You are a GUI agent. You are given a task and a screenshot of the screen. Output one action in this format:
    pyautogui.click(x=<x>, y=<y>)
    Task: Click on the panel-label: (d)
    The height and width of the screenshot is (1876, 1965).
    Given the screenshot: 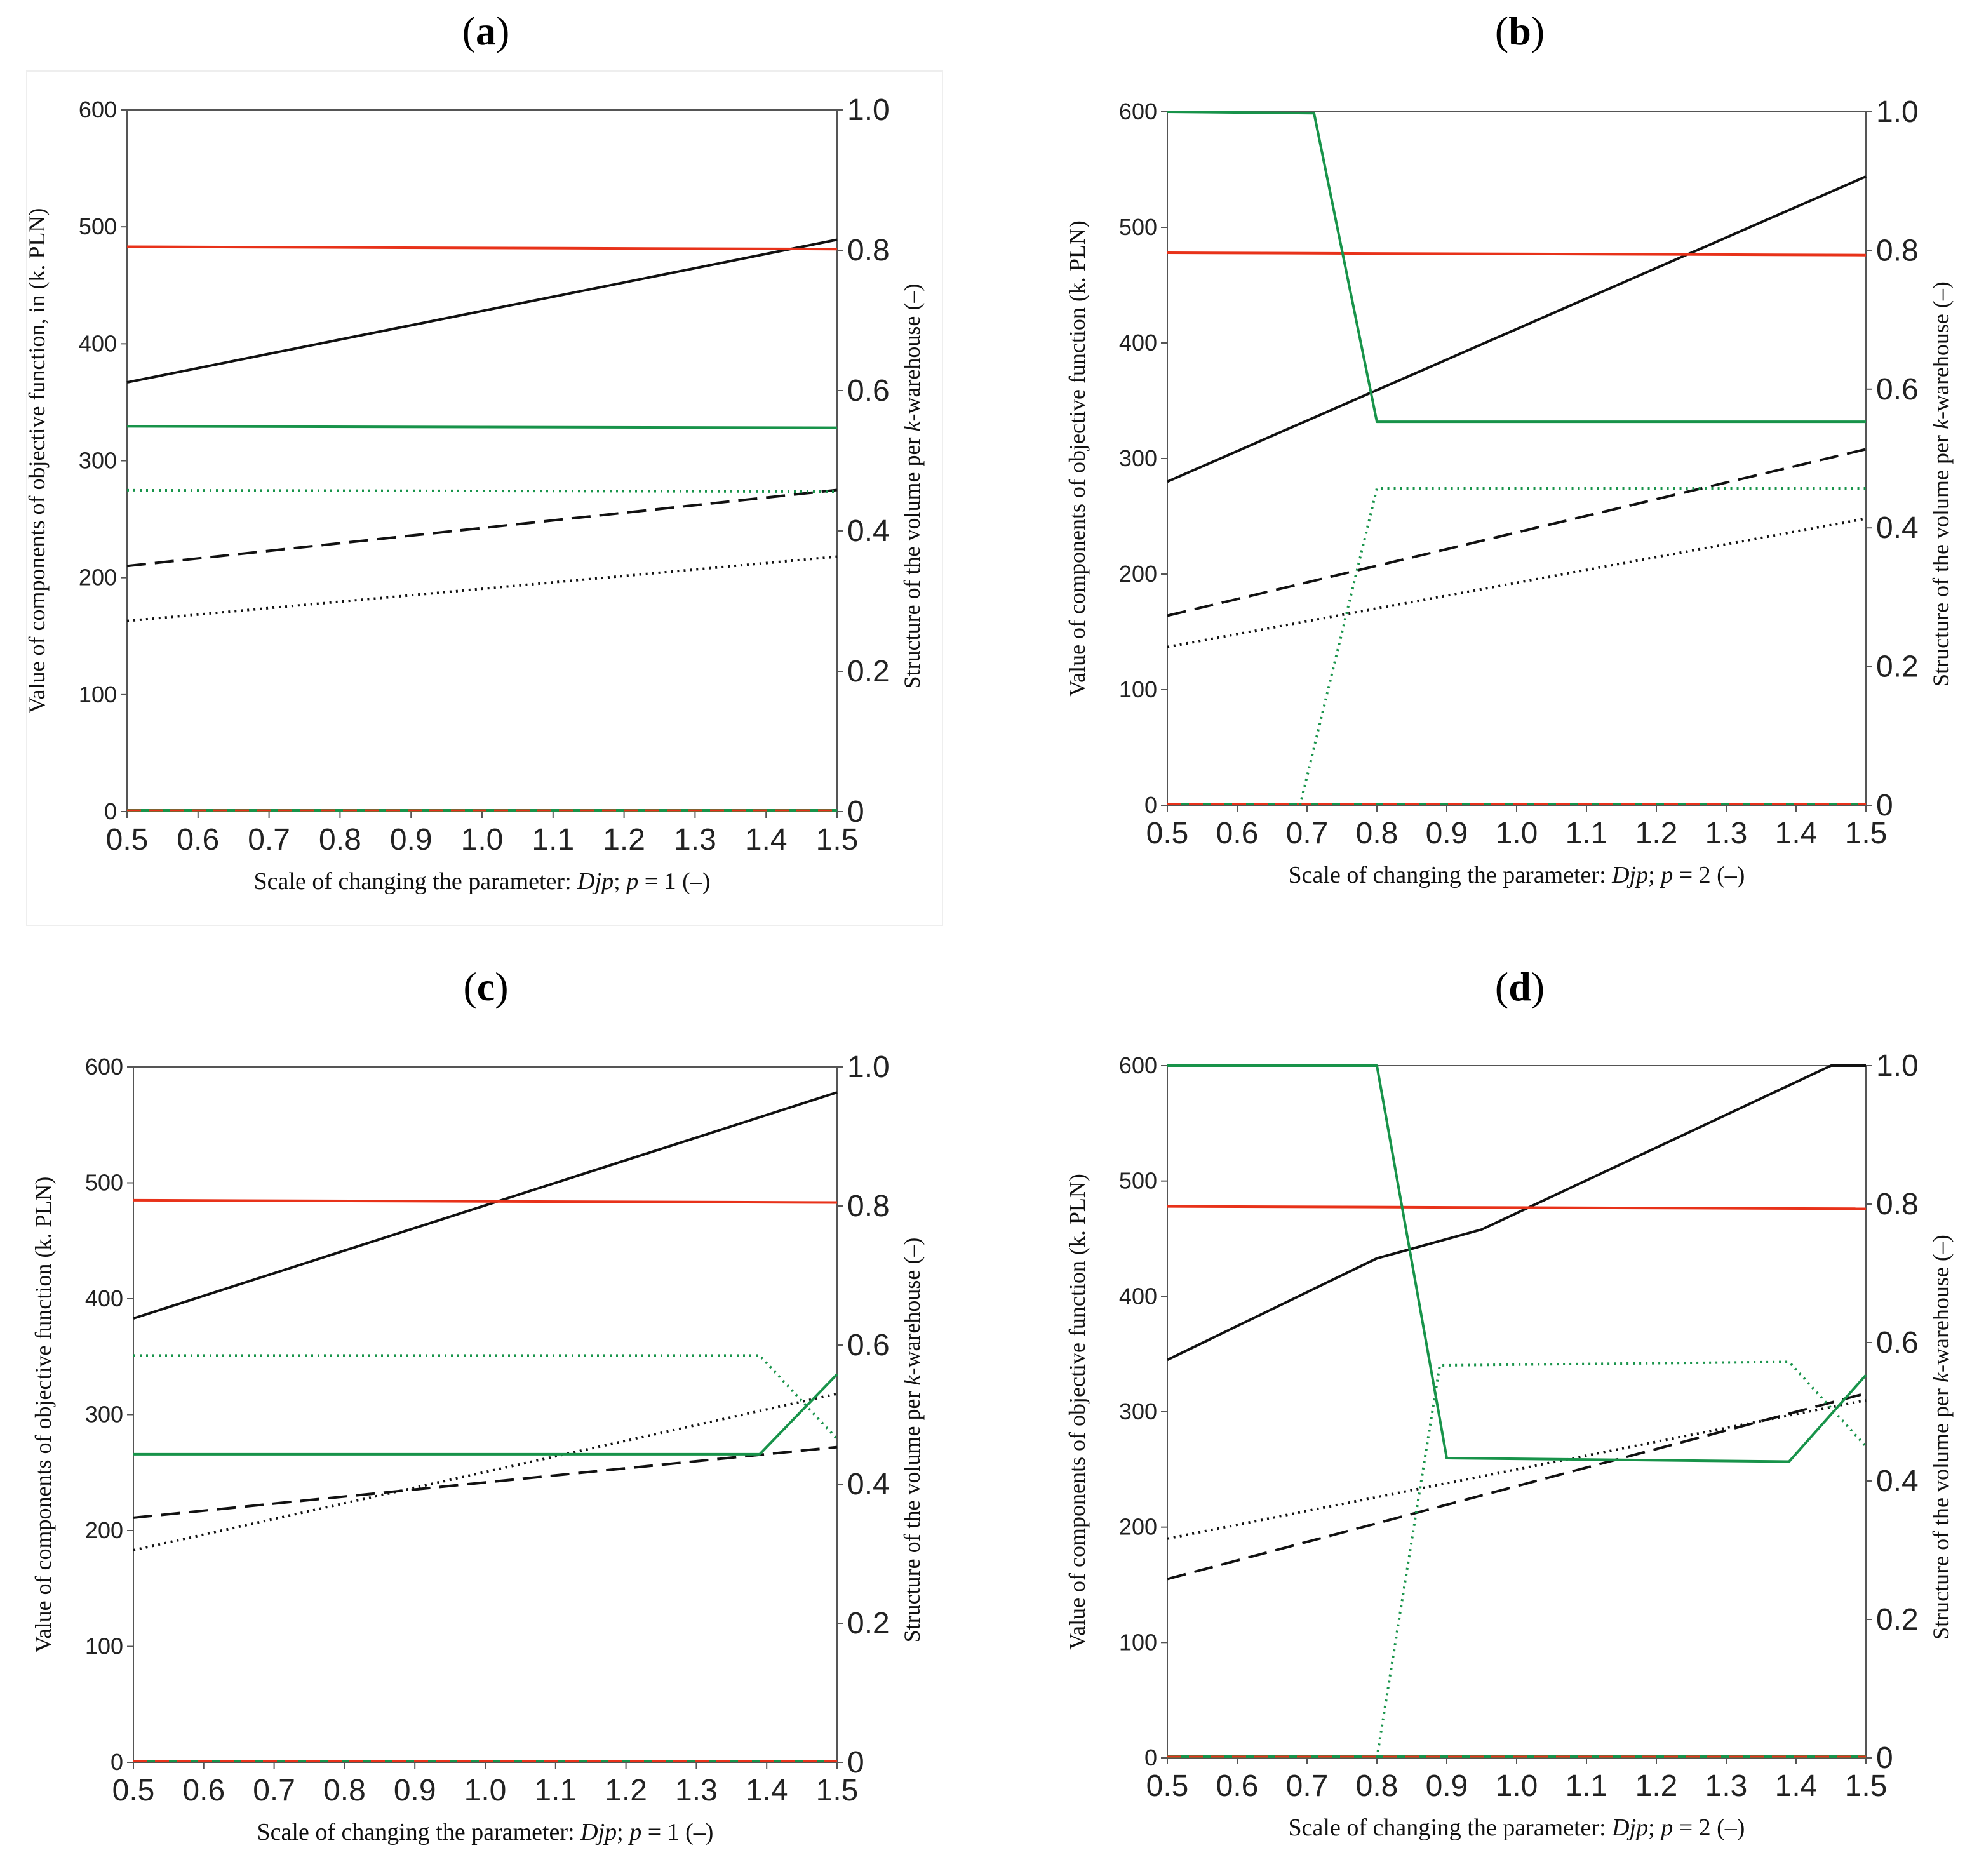 What is the action you would take?
    pyautogui.click(x=1520, y=986)
    